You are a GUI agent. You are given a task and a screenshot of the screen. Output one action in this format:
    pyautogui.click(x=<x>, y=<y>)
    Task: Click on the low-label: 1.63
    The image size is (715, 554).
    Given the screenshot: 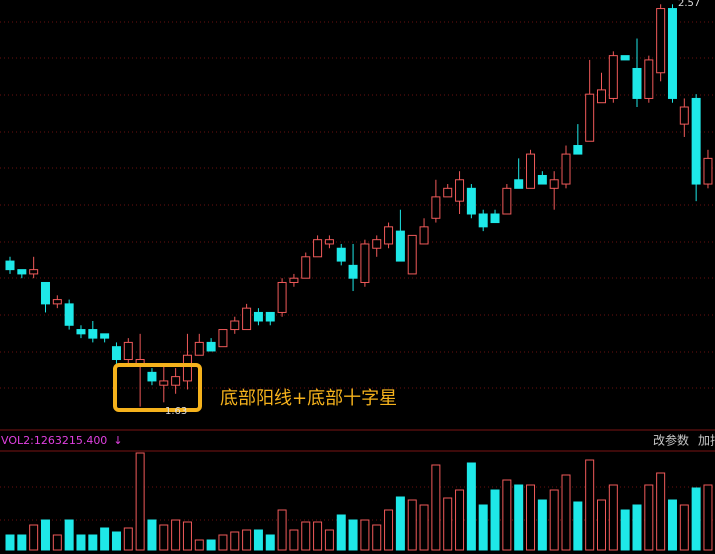 What is the action you would take?
    pyautogui.click(x=176, y=411)
    